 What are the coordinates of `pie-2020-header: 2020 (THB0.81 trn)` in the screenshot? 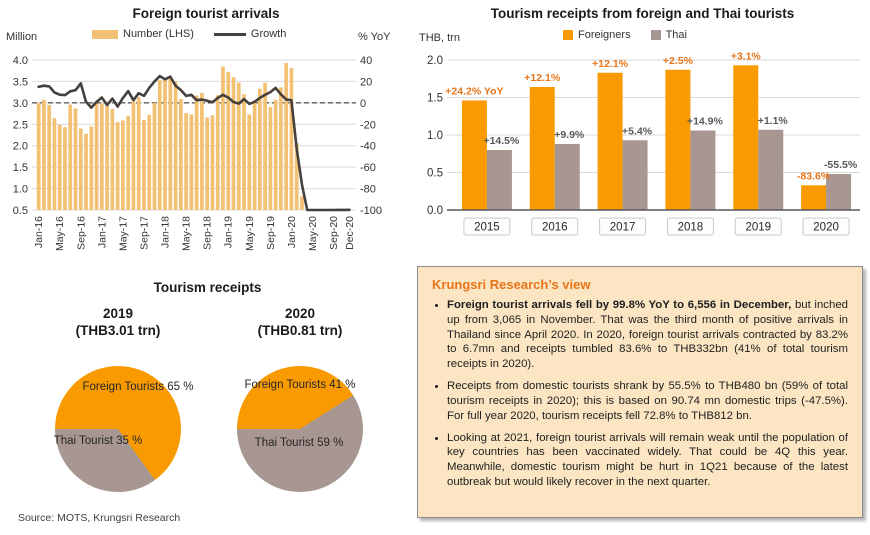 It's located at (300, 323).